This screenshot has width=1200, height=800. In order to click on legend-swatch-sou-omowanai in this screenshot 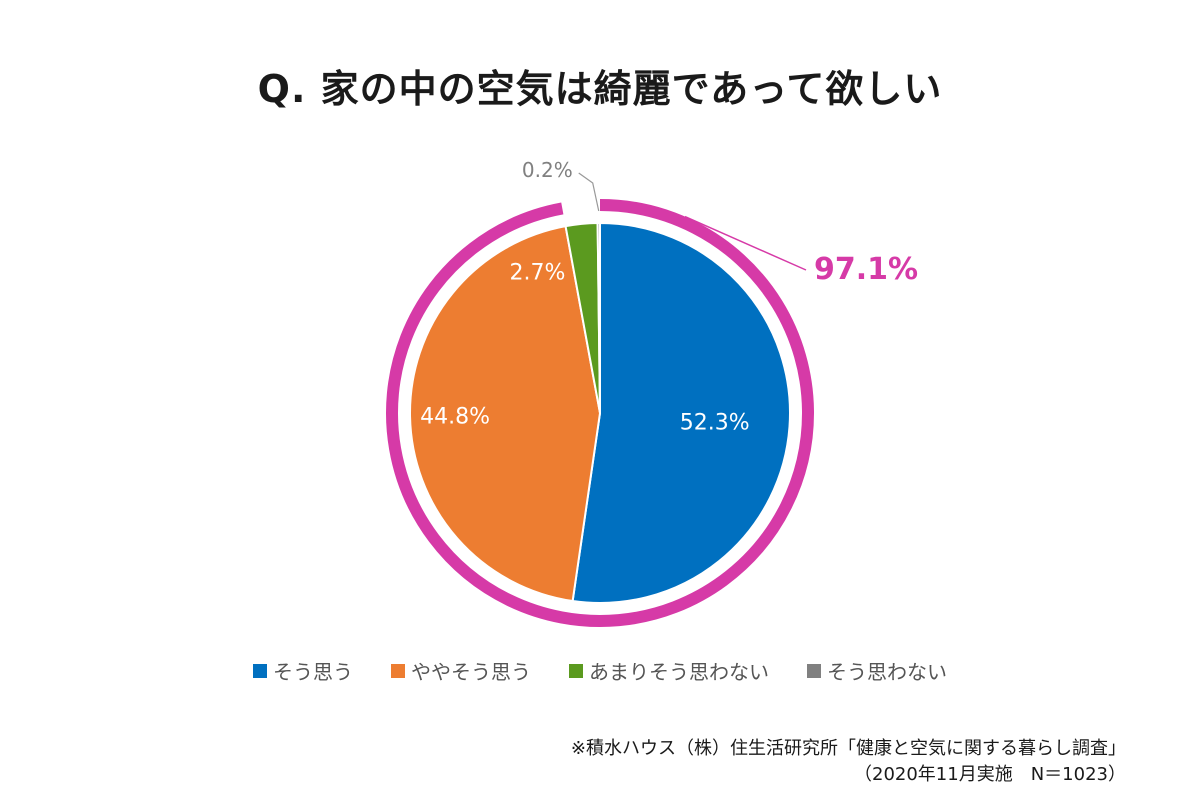, I will do `click(814, 670)`.